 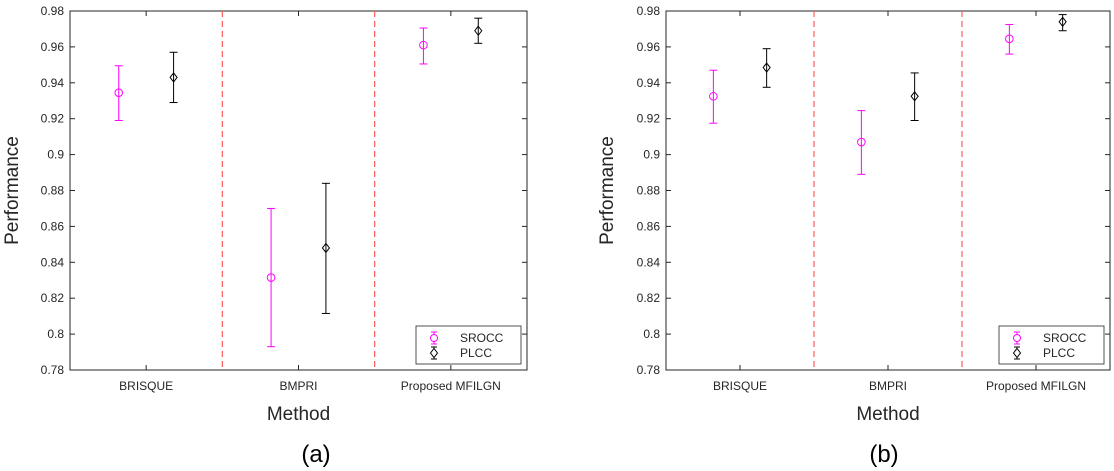 I want to click on panel-label: (a), so click(x=315, y=454).